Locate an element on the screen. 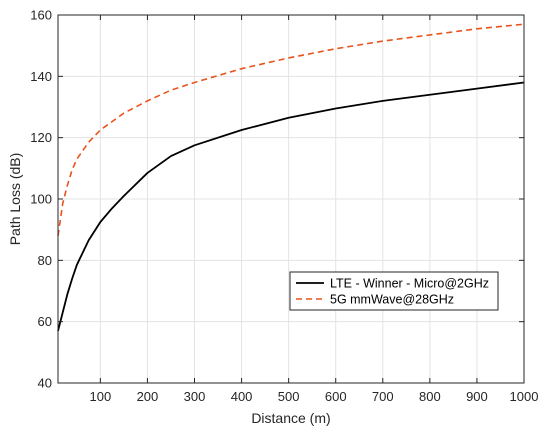 This screenshot has height=437, width=550. y-tick-label: 100 is located at coordinates (41, 199).